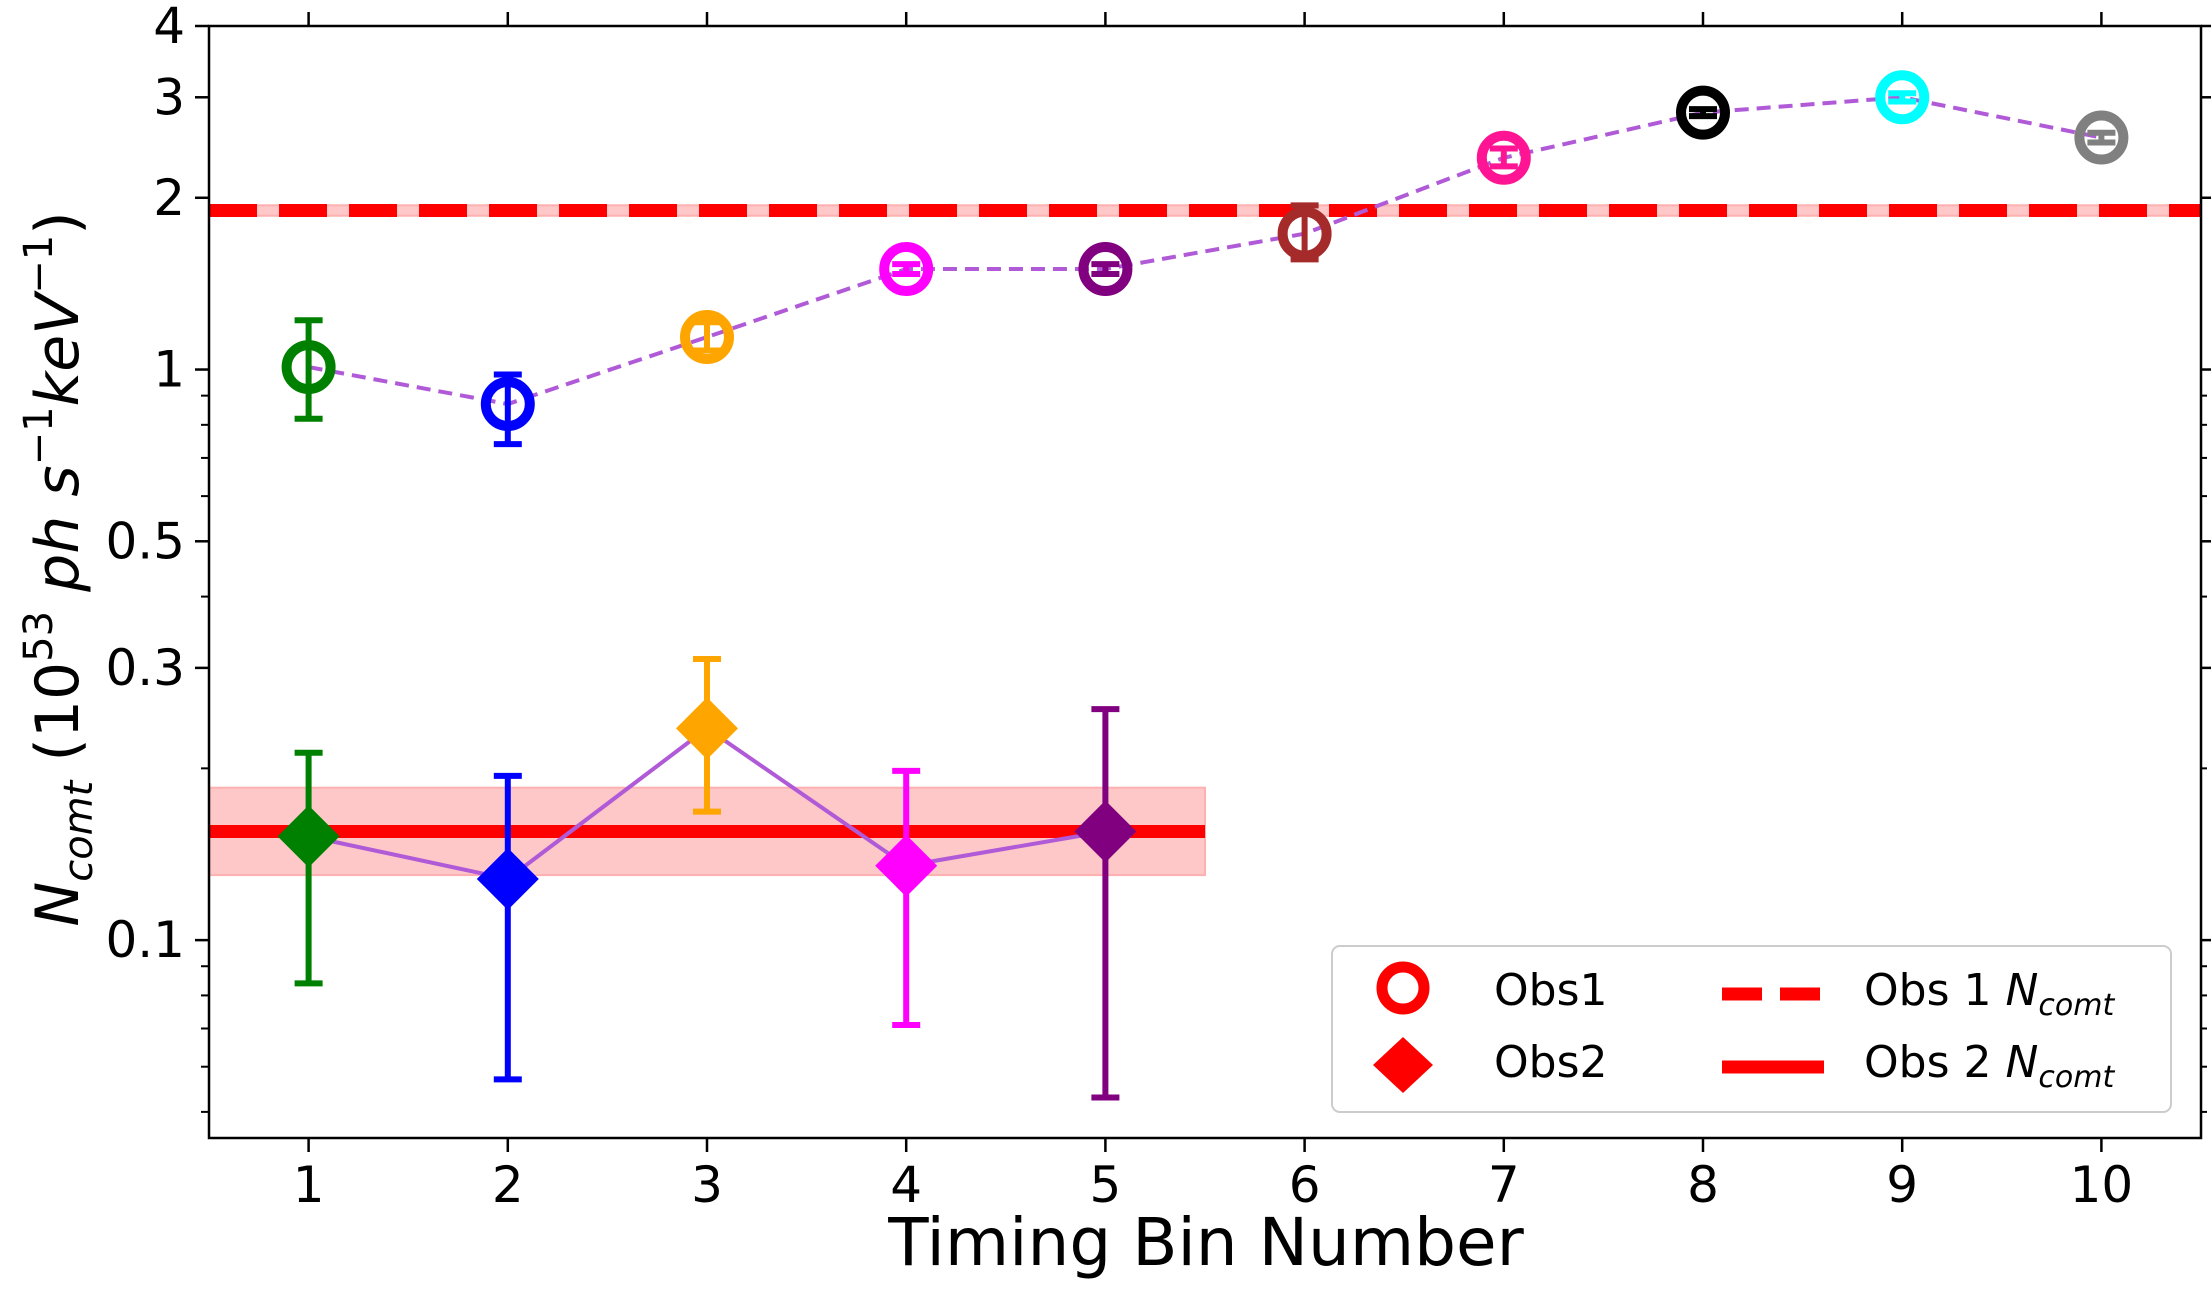 This screenshot has width=2211, height=1289. I want to click on legend-symbol-obs2, so click(1403, 1065).